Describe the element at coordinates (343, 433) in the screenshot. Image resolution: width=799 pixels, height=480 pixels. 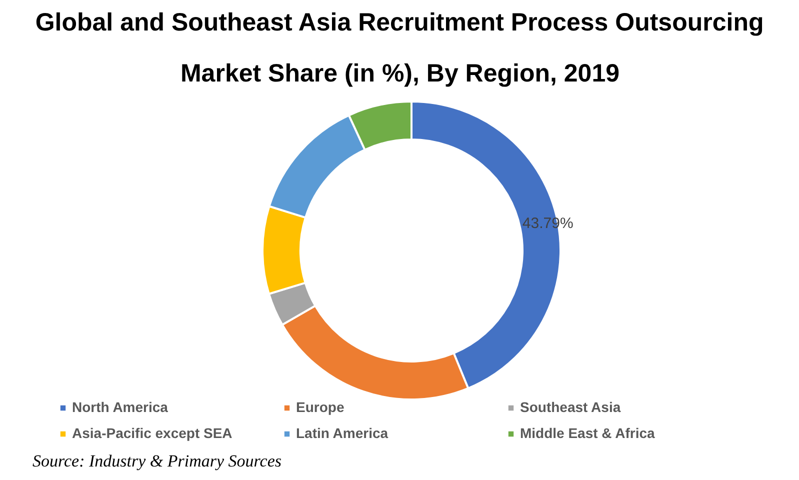
I see `legend-label: Latin America` at that location.